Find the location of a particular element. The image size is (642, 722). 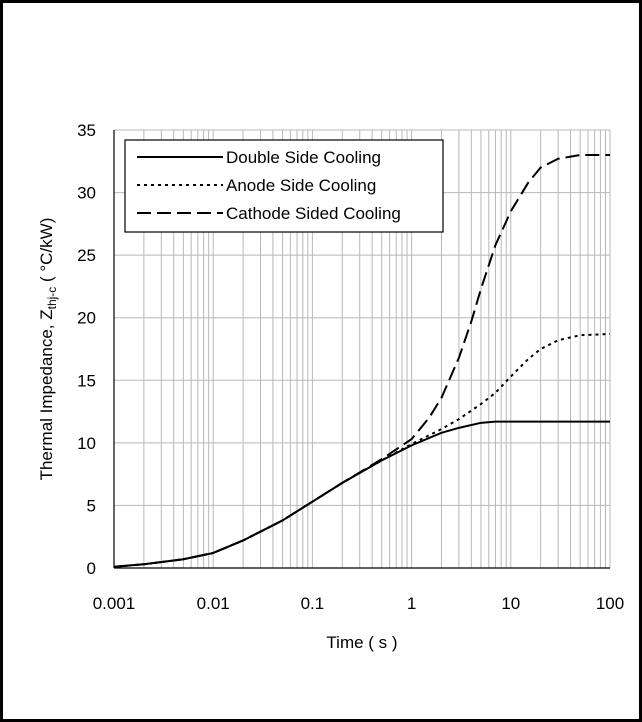

x-tick-label: 0.001 is located at coordinates (114, 603).